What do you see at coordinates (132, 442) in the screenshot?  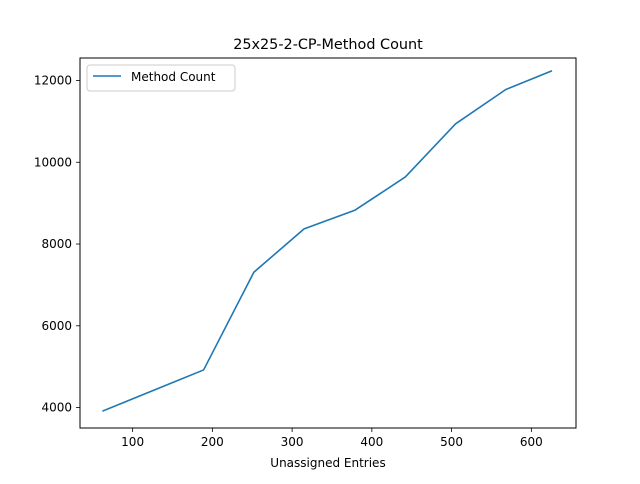 I see `x-tick-label: 100` at bounding box center [132, 442].